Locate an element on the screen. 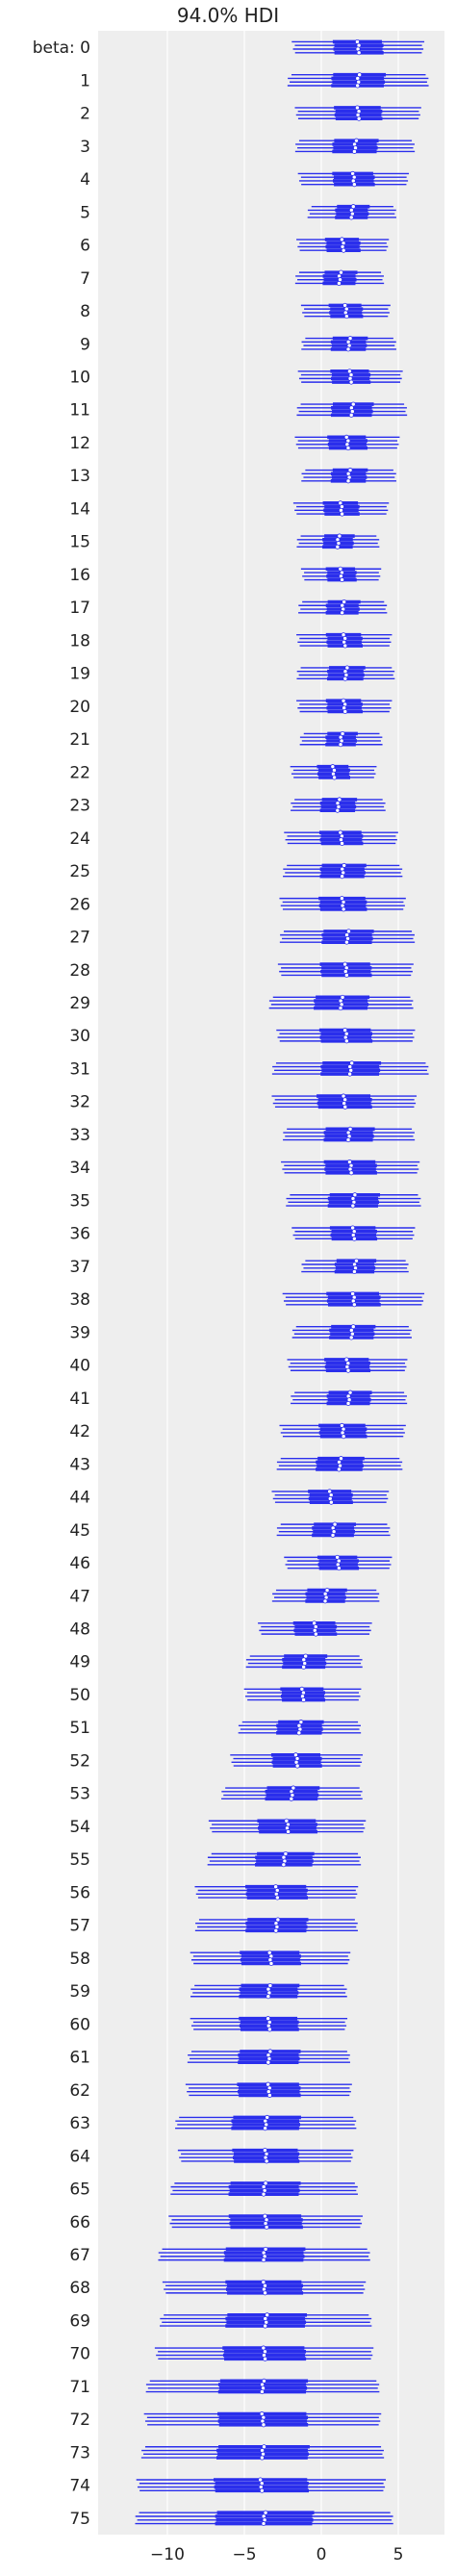 This screenshot has width=456, height=2576. y-tick-label: 38 is located at coordinates (80, 1300).